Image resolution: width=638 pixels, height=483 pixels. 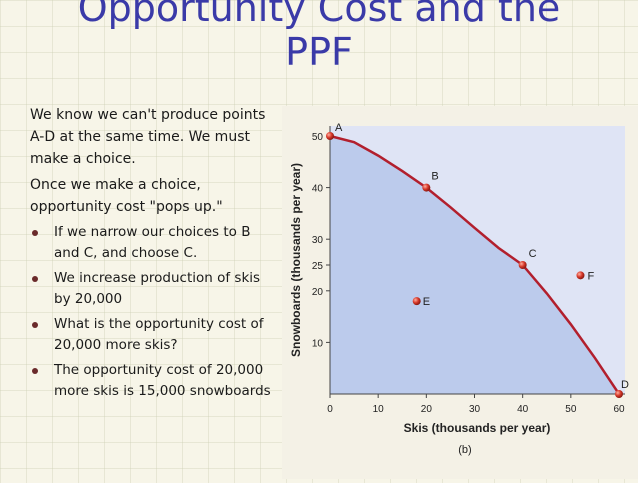 I want to click on point-e, so click(x=416, y=301).